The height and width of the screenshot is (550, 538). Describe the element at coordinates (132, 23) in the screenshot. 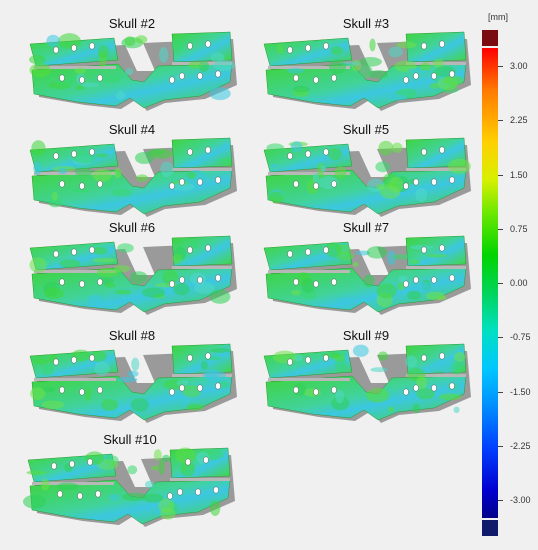

I see `skull-label: Skull #2` at that location.